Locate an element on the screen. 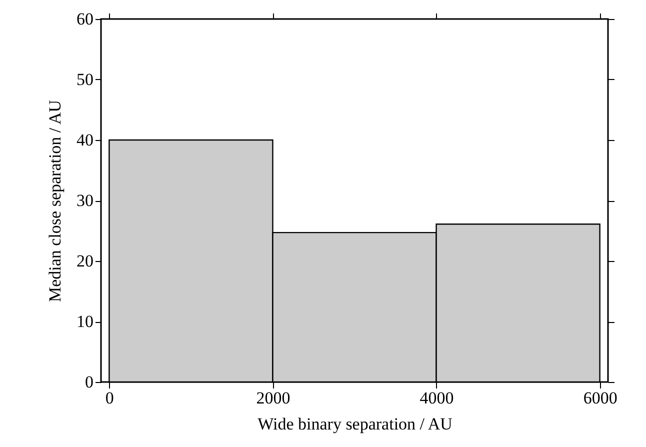 This screenshot has width=646, height=447. y-tick-label: 10 is located at coordinates (85, 321).